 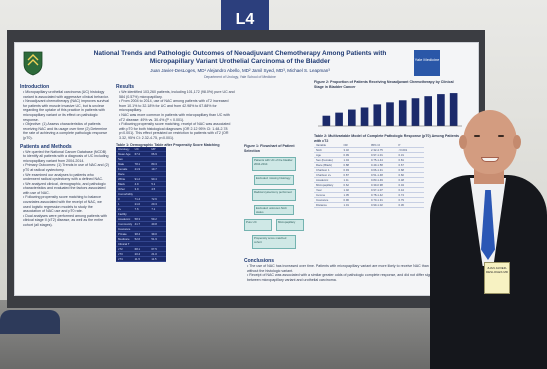 I want to click on table2-cell: 0.49-1.58, so click(x=377, y=165).